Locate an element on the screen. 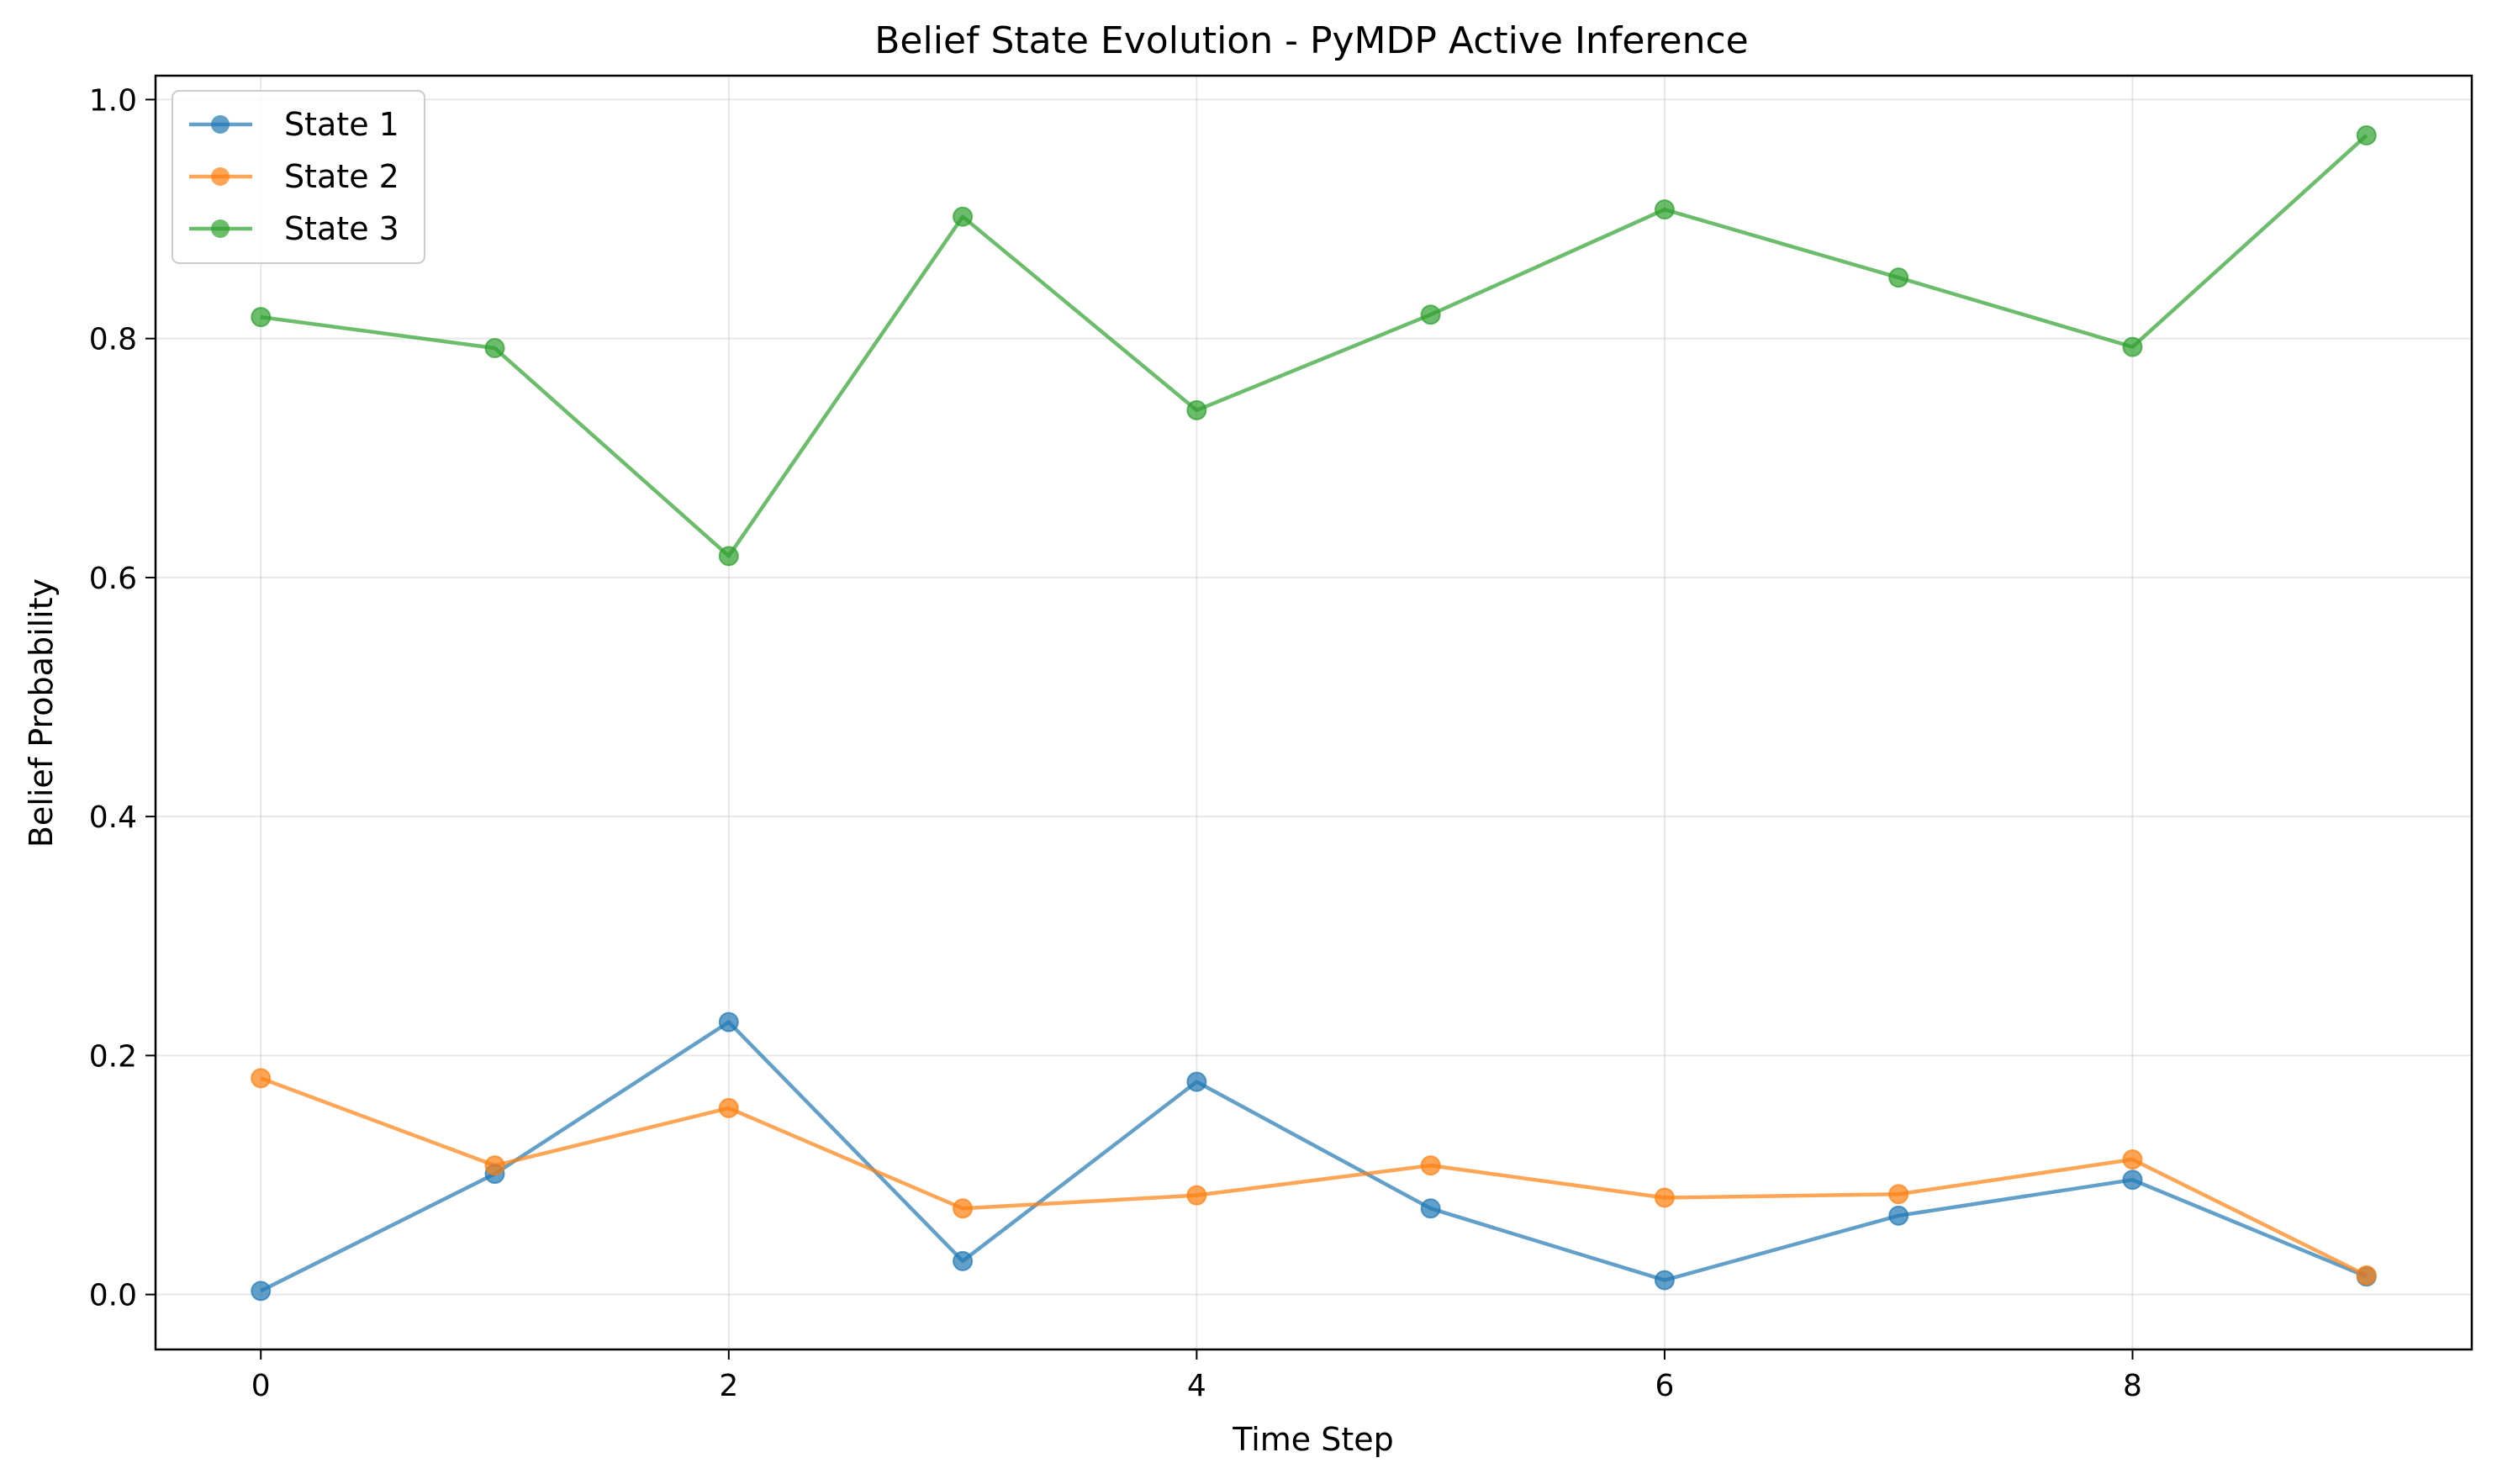 The width and height of the screenshot is (2497, 1484). legend-box is located at coordinates (298, 177).